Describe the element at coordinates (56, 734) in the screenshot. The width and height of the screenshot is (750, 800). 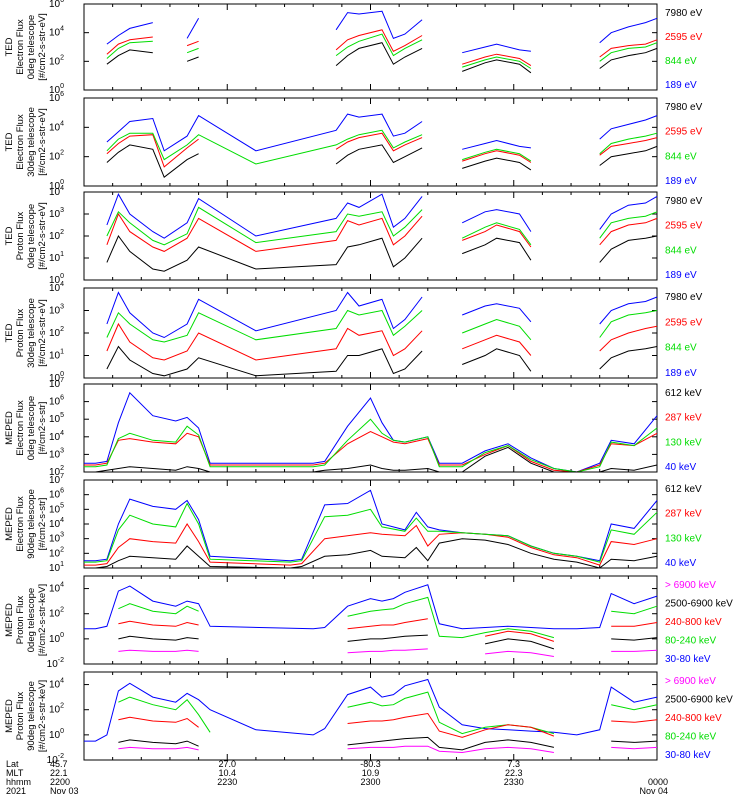
I see `y-tick-label: 10⁰` at that location.